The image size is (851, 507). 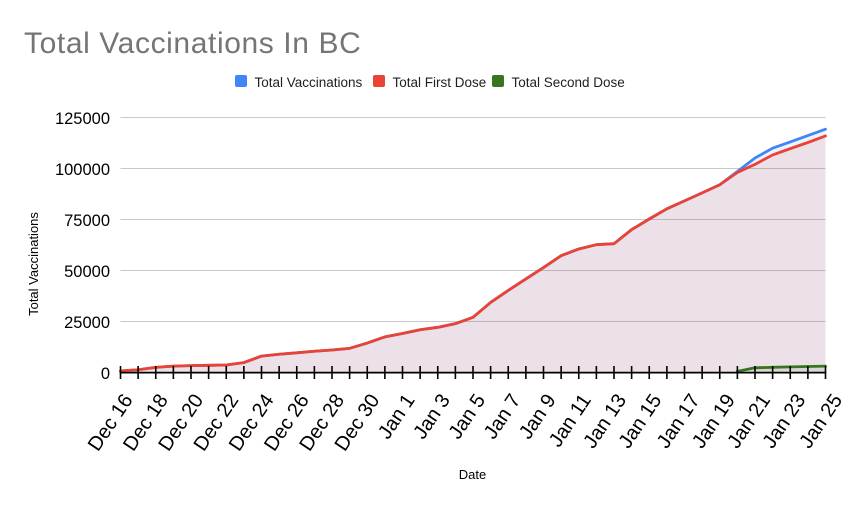 I want to click on svg-text: Jan 3, so click(x=432, y=416).